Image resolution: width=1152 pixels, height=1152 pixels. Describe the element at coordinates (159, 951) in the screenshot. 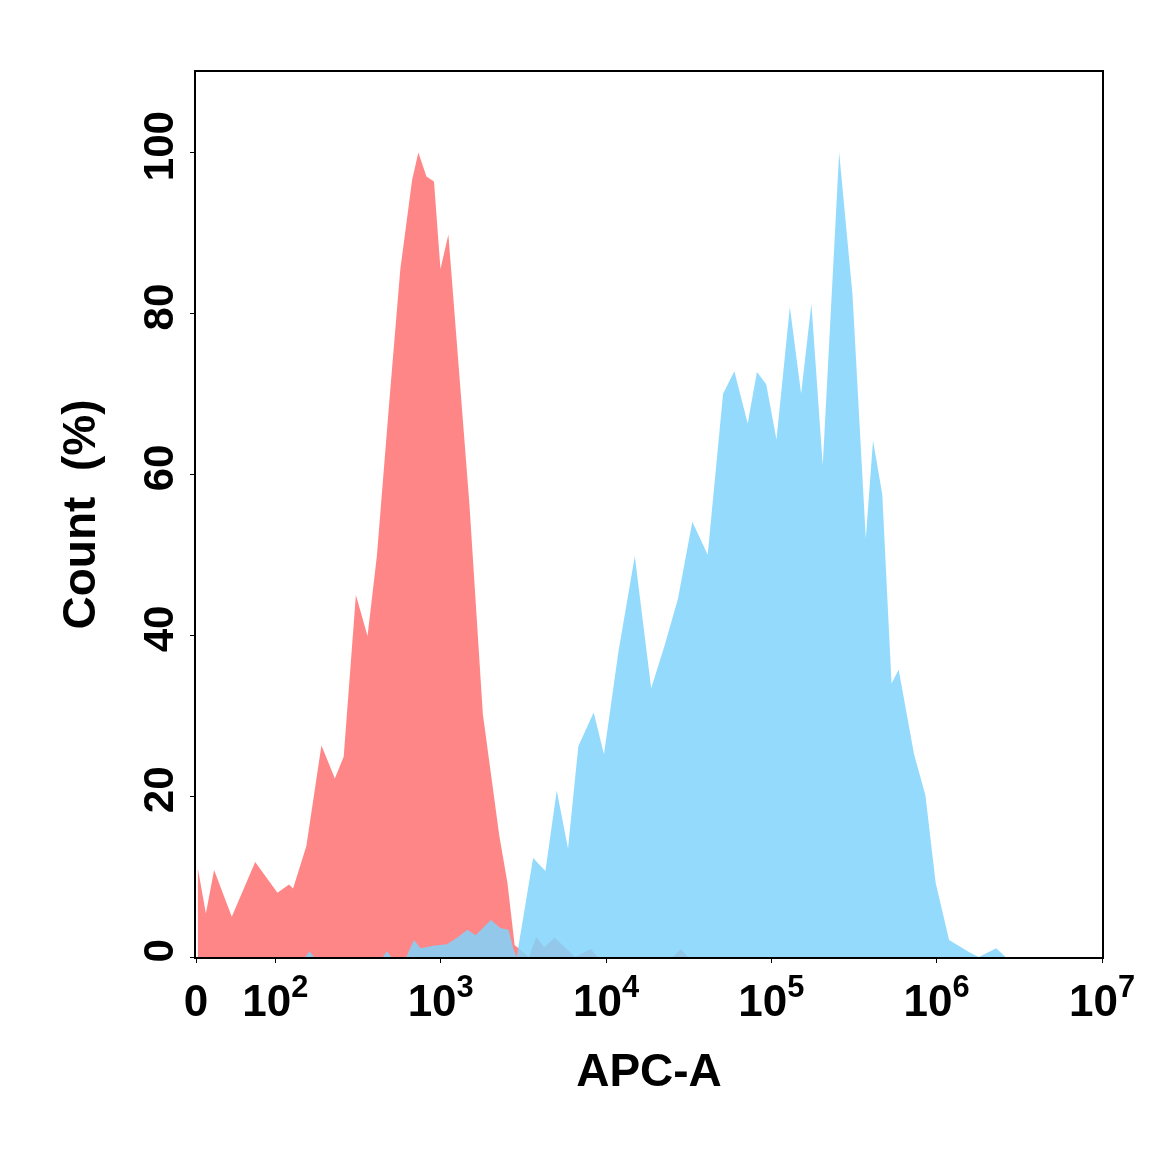

I see `y-tick-label: 0` at that location.